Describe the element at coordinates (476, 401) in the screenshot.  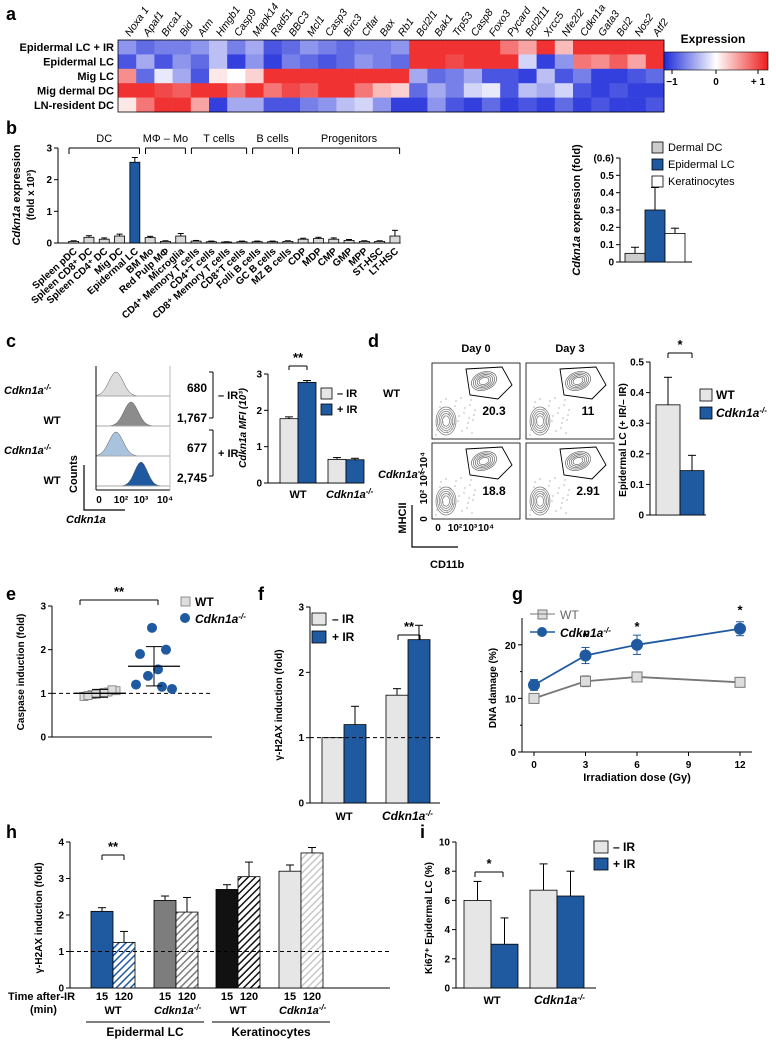
I see `contour-panel` at that location.